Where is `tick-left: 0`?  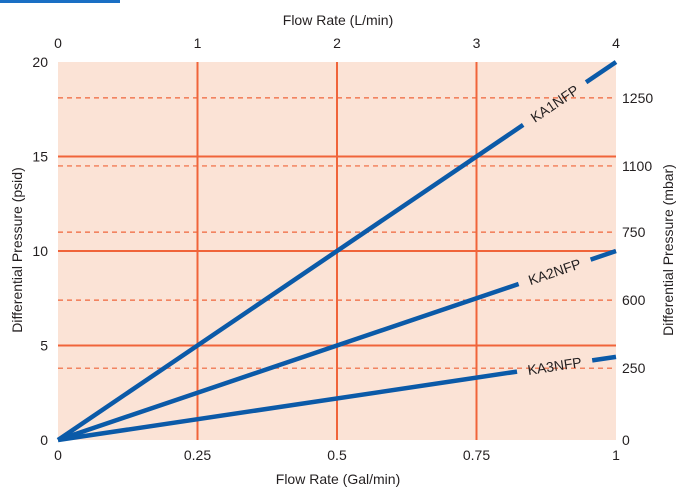
tick-left: 0 is located at coordinates (44, 440).